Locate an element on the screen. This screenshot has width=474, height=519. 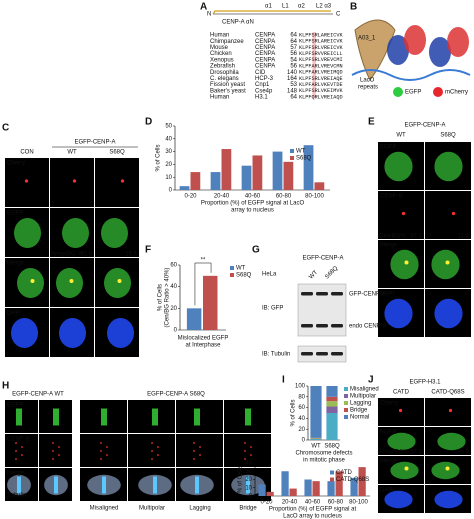
metric-value: 37.1 is located at coordinates (416, 453).